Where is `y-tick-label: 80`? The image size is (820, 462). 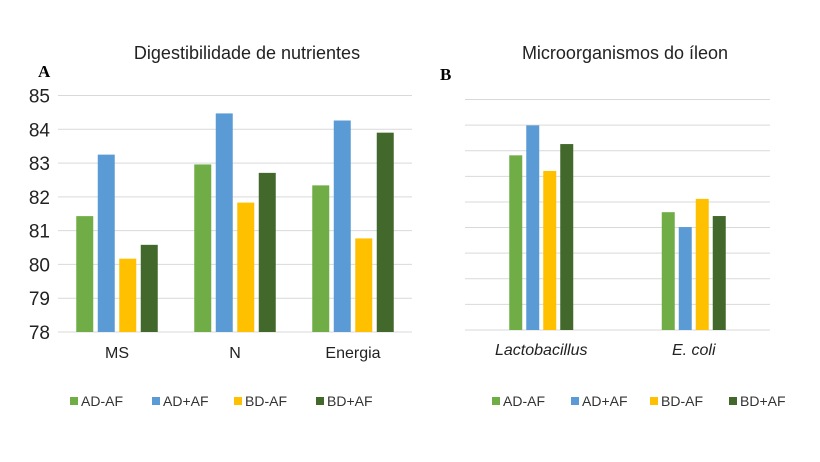 y-tick-label: 80 is located at coordinates (39, 265).